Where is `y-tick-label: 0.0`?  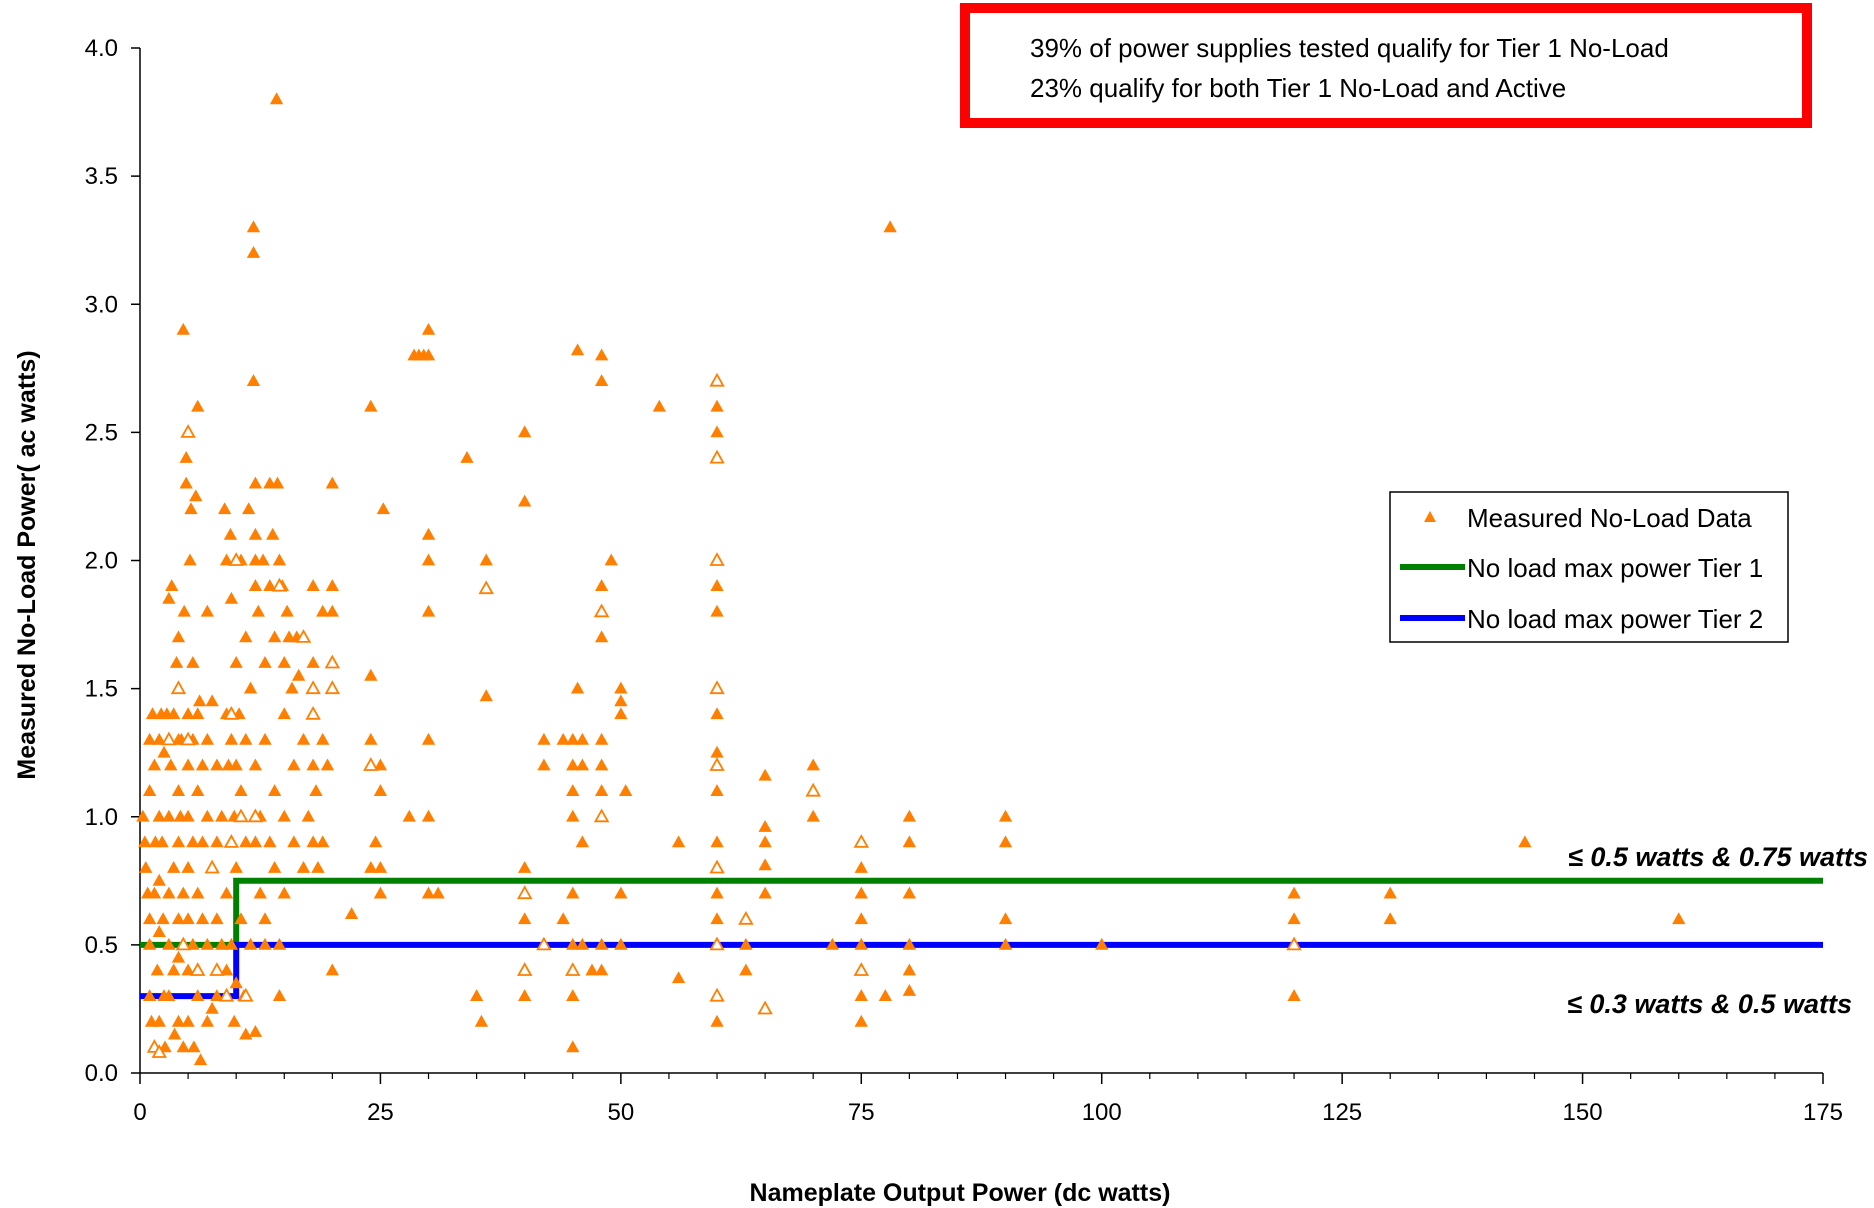 y-tick-label: 0.0 is located at coordinates (101, 1073).